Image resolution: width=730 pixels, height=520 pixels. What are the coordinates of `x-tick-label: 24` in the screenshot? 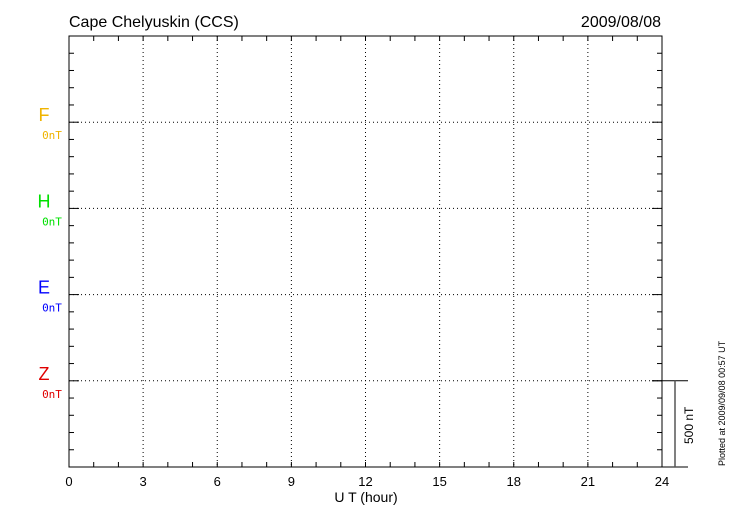 It's located at (662, 481).